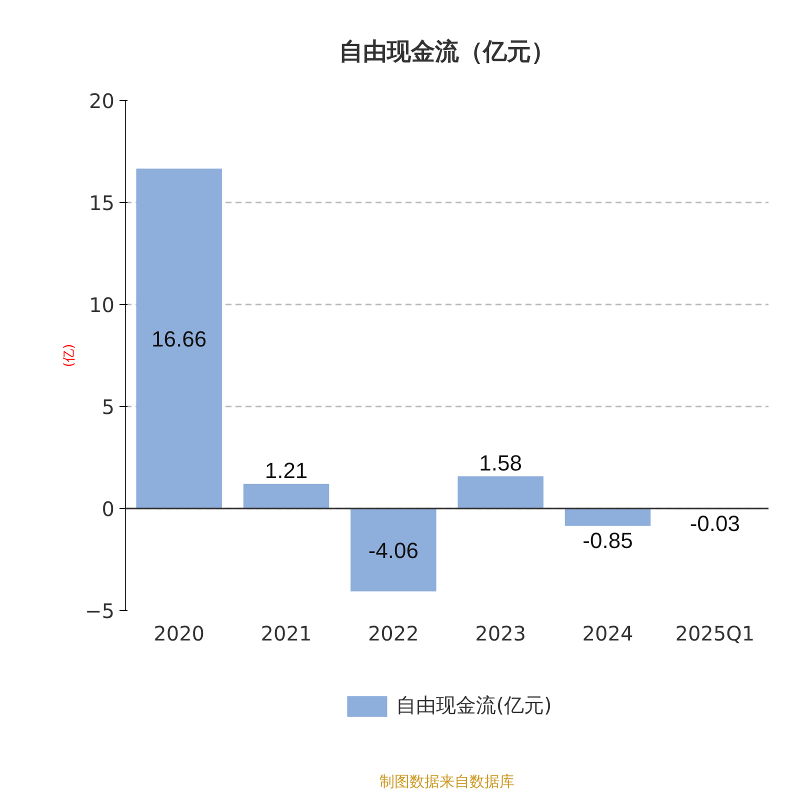  Describe the element at coordinates (70, 356) in the screenshot. I see `y-axis-title: (亿)` at that location.